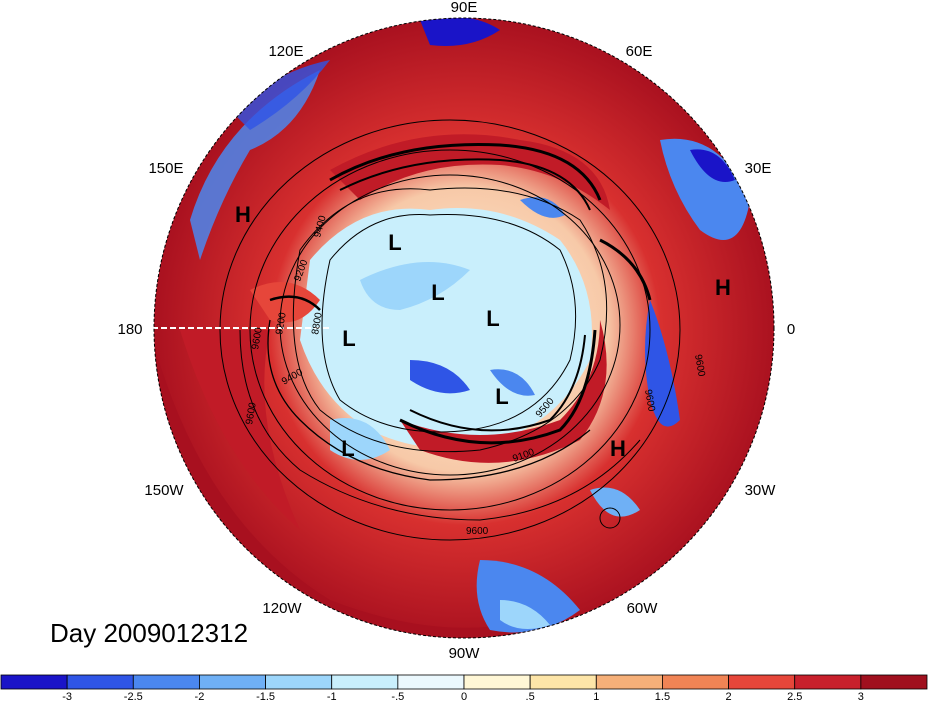 Image resolution: width=928 pixels, height=702 pixels. What do you see at coordinates (530, 696) in the screenshot?
I see `colorbar-tick-label: .5` at bounding box center [530, 696].